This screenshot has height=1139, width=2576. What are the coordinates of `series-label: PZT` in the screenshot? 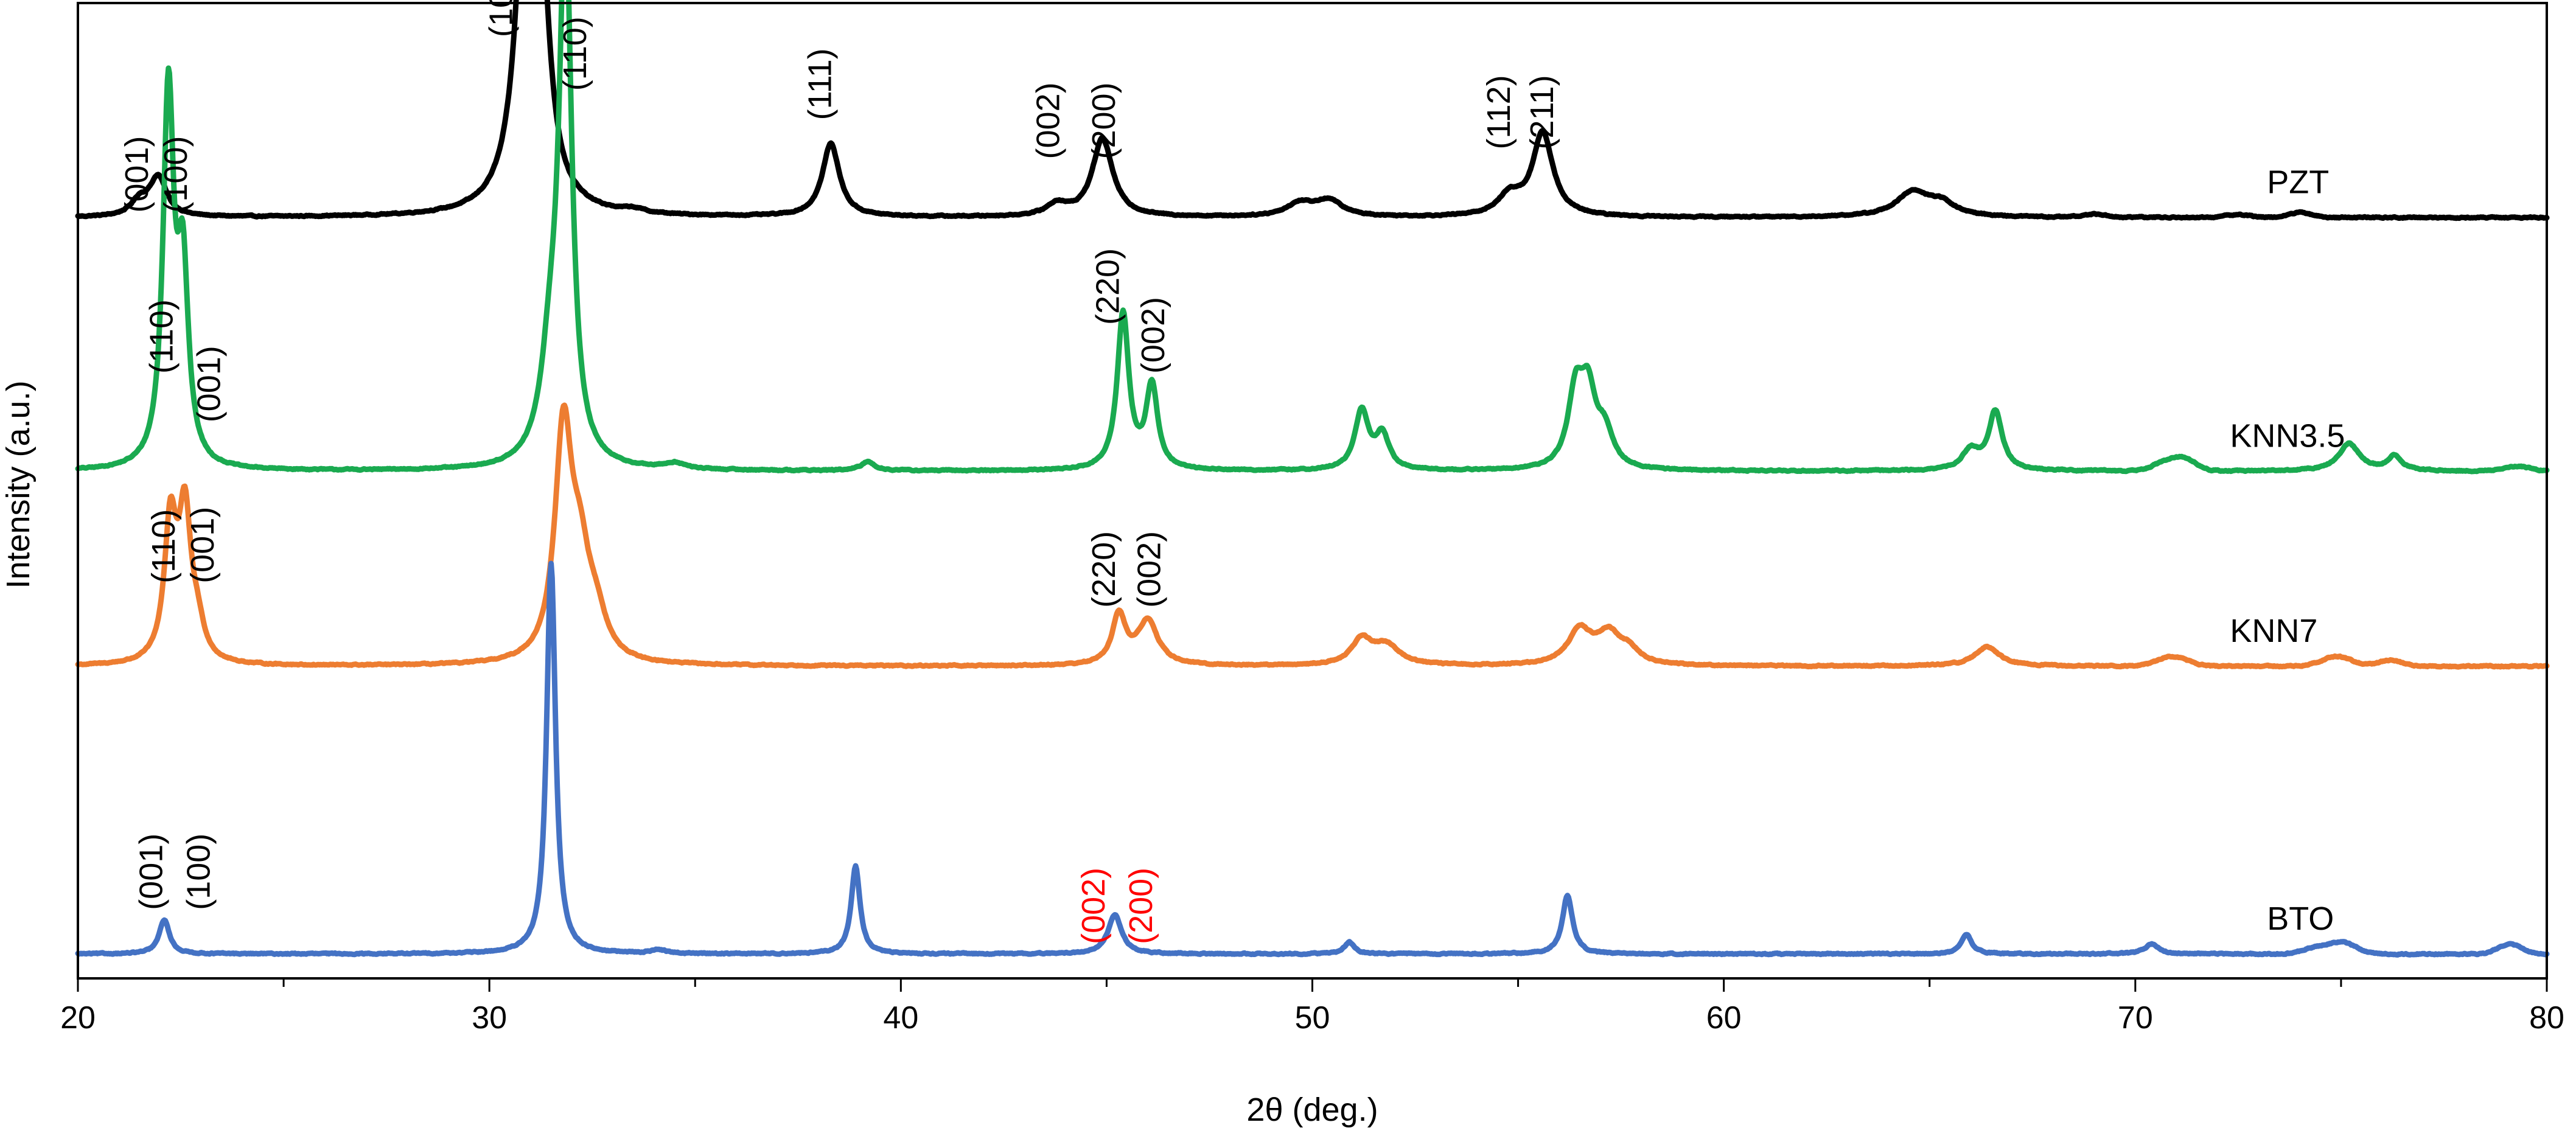 It's located at (2298, 182).